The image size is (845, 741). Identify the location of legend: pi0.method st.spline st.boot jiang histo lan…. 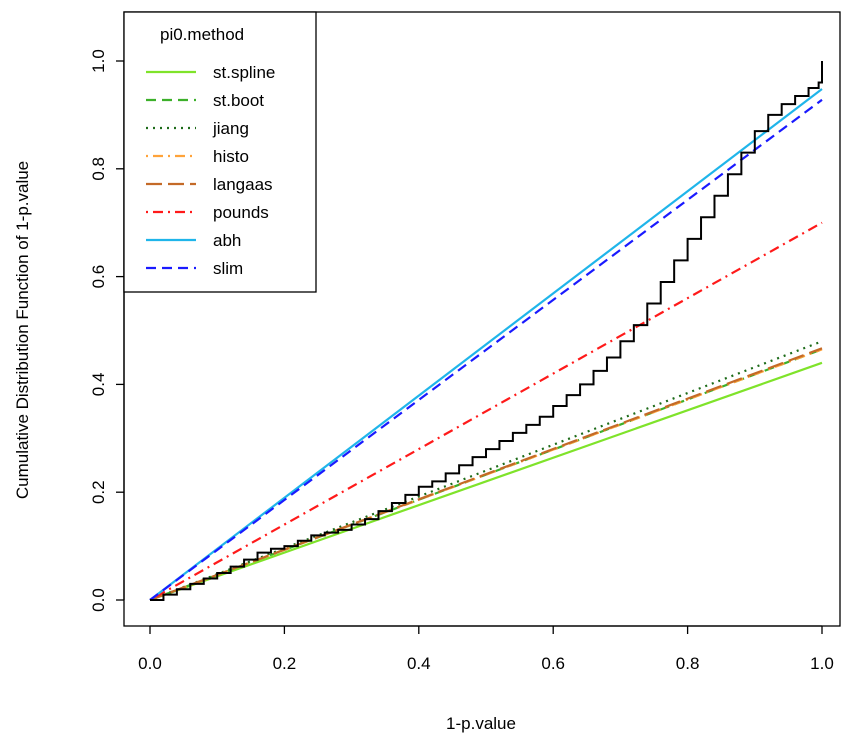
(220, 152).